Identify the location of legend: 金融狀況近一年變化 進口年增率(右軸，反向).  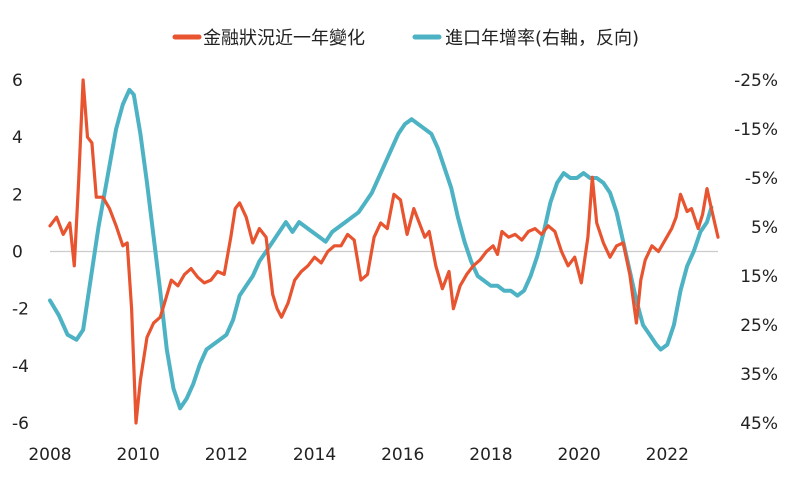
(405, 38).